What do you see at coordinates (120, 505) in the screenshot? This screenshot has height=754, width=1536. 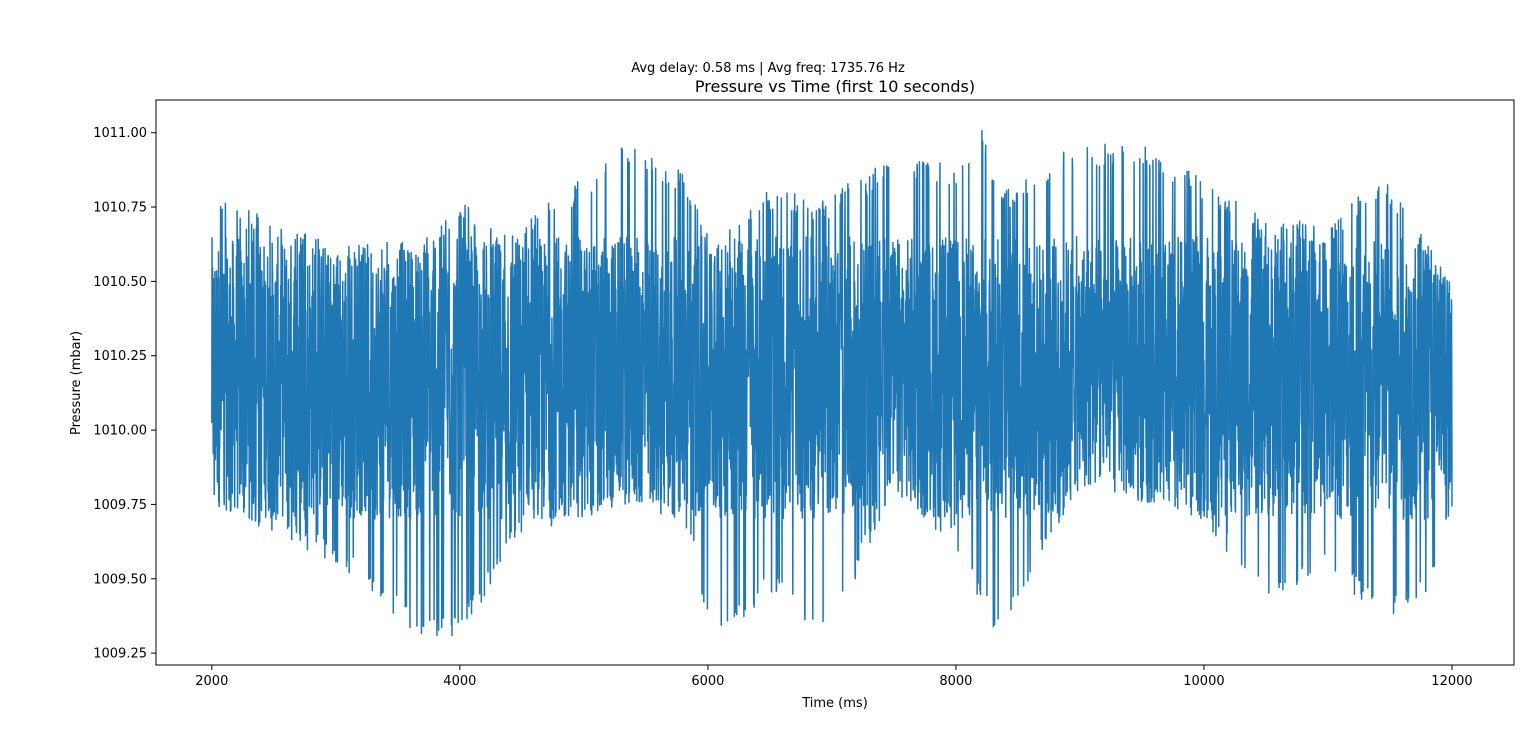 I see `y-tick-label: 1009.75` at bounding box center [120, 505].